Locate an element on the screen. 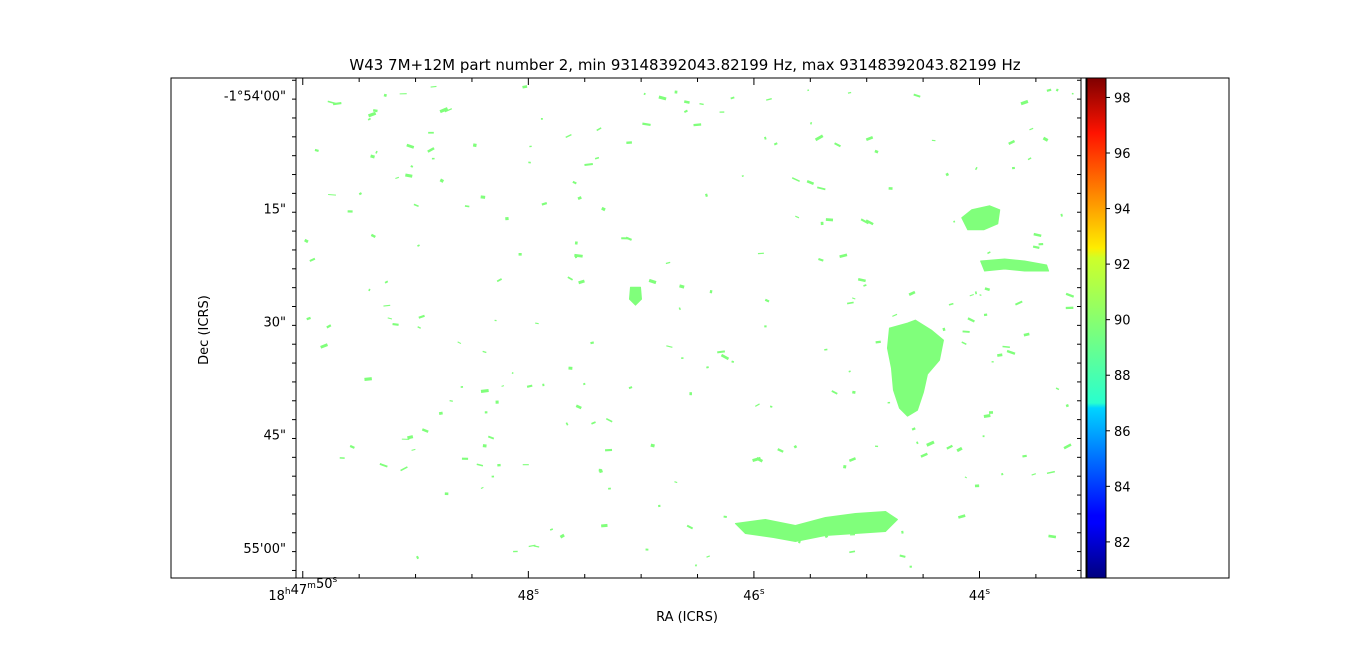 This screenshot has height=651, width=1366. colorbar-tick-label: 98 is located at coordinates (1122, 98).